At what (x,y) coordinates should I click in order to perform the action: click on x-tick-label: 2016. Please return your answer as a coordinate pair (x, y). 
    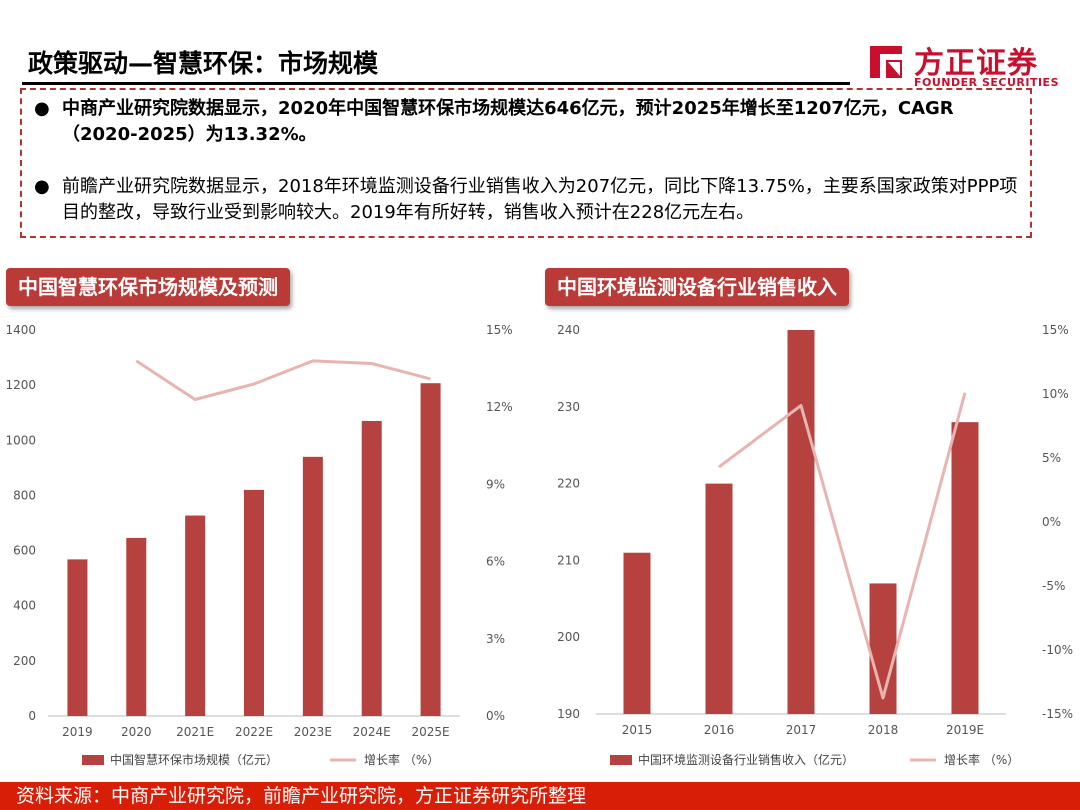
    Looking at the image, I should click on (719, 730).